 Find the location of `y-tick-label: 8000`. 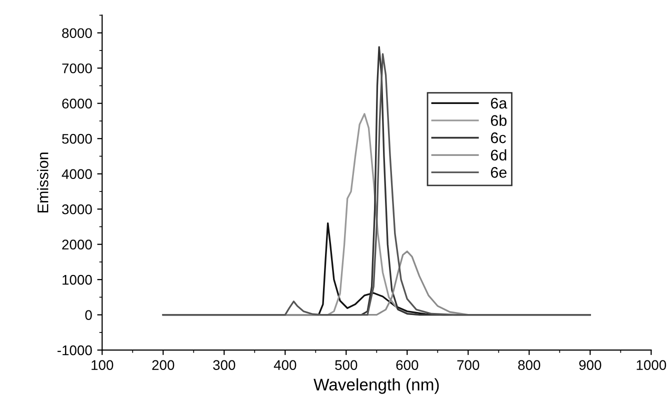

y-tick-label: 8000 is located at coordinates (77, 33).